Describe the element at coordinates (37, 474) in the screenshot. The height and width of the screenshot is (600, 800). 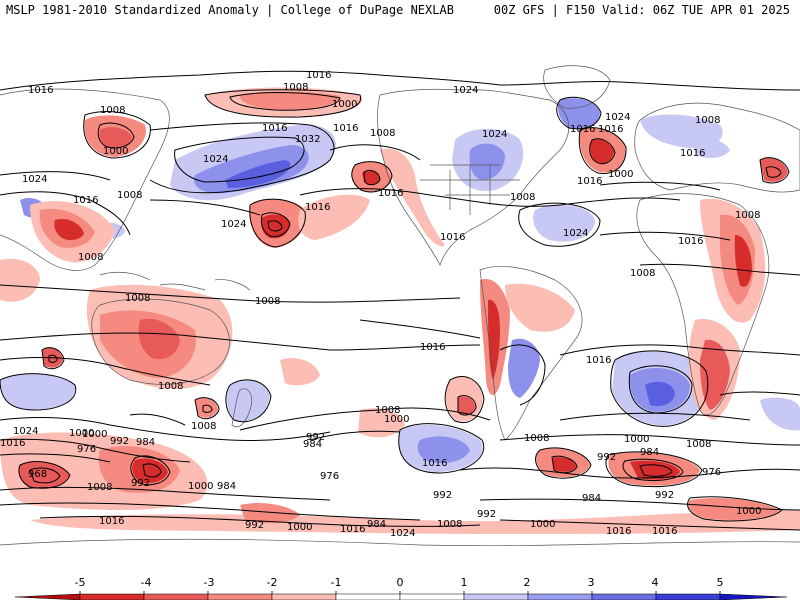
I see `isobar-label: 968` at that location.